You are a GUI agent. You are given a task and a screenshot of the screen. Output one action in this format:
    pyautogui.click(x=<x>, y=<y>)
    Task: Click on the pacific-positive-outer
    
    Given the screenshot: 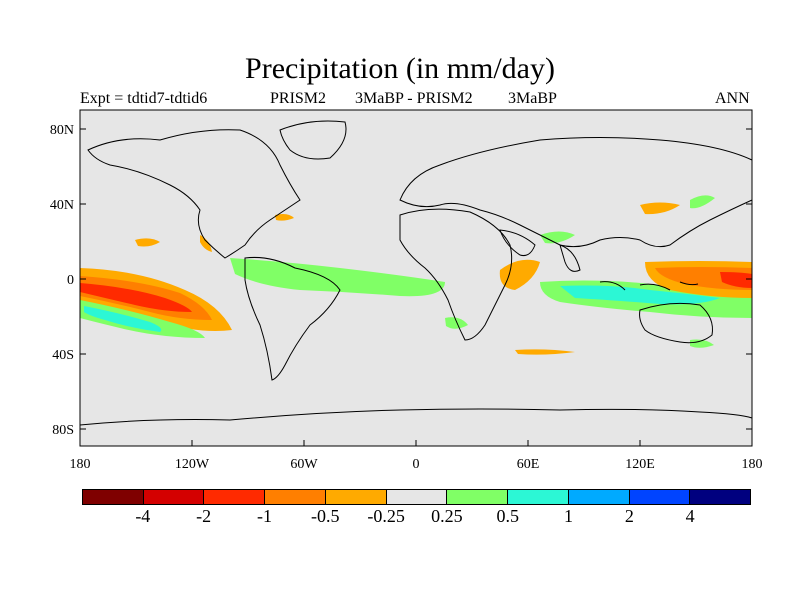 What is the action you would take?
    pyautogui.click(x=142, y=319)
    